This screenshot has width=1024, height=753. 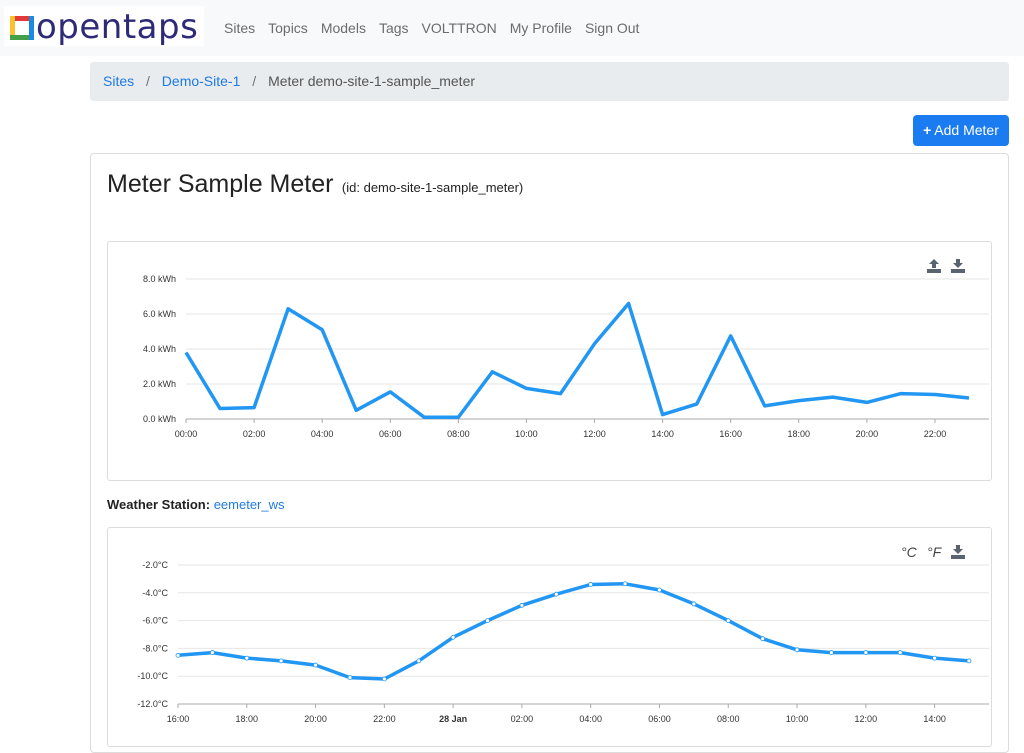 What do you see at coordinates (155, 593) in the screenshot?
I see `y-tick-label: -4.0°C` at bounding box center [155, 593].